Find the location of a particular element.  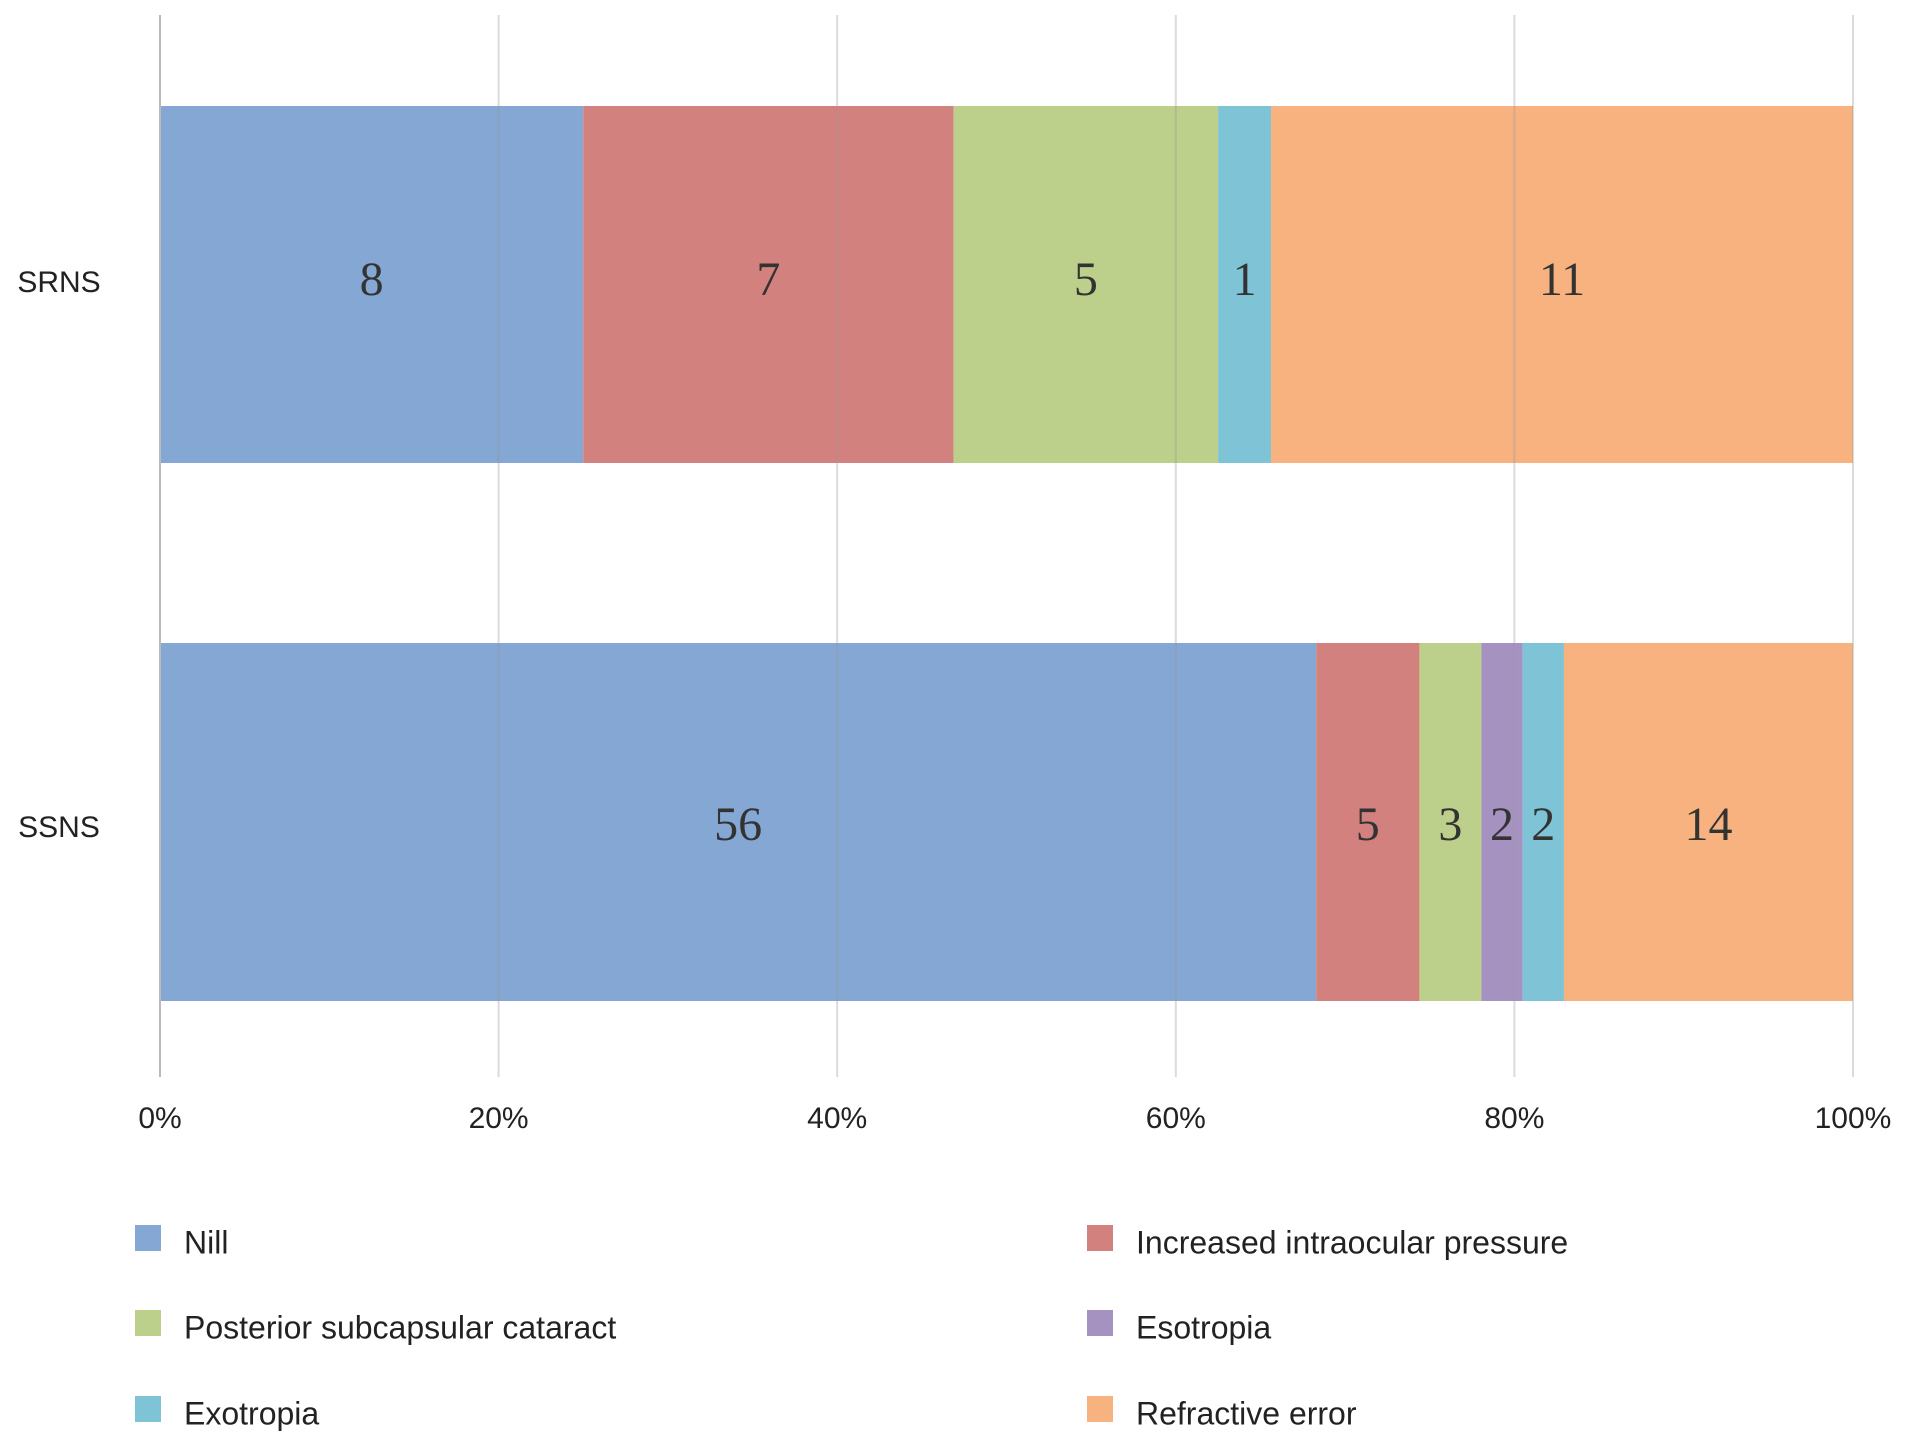

x-tick-label: 0% is located at coordinates (159, 1118).